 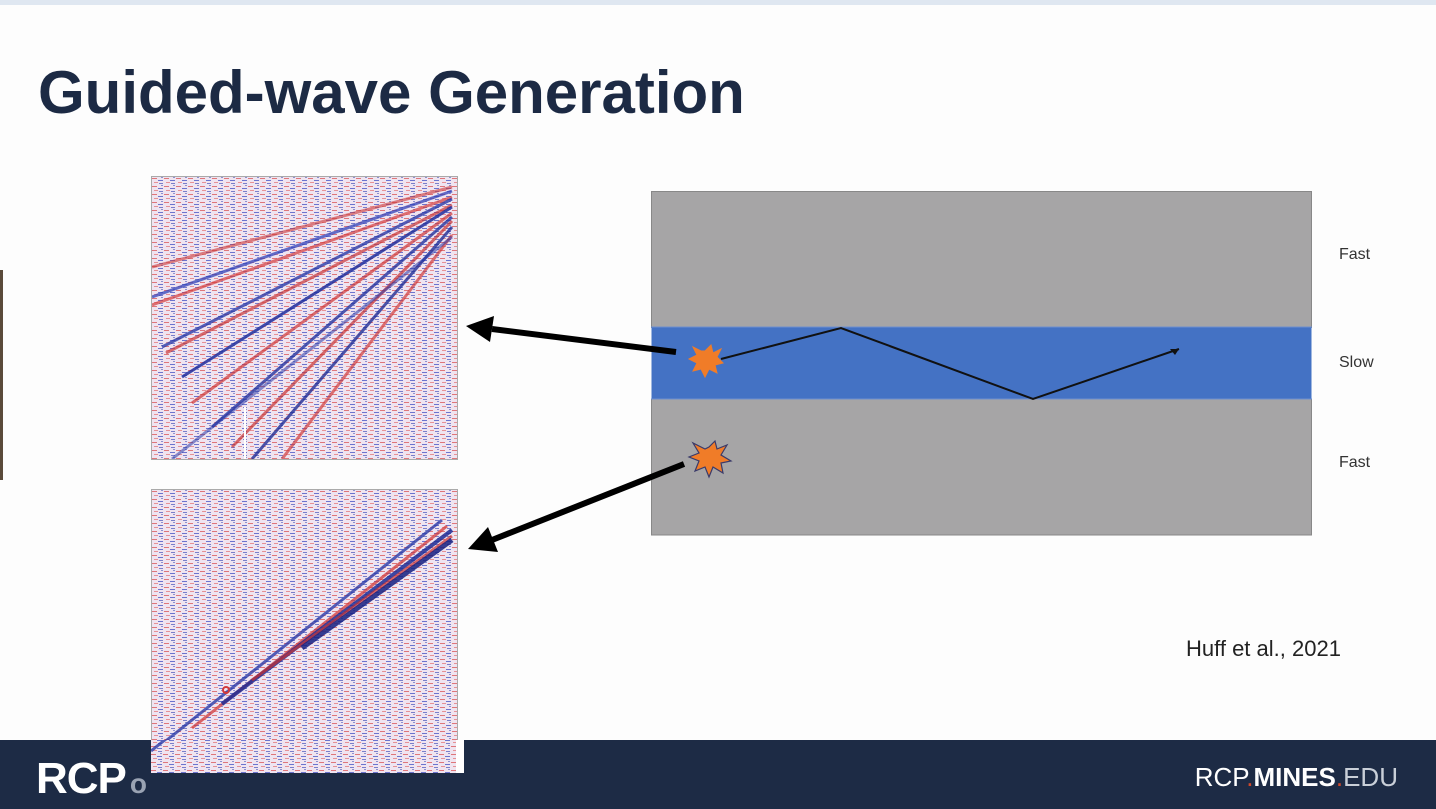 What do you see at coordinates (1263, 648) in the screenshot?
I see `citation: Huff et al., 2021` at bounding box center [1263, 648].